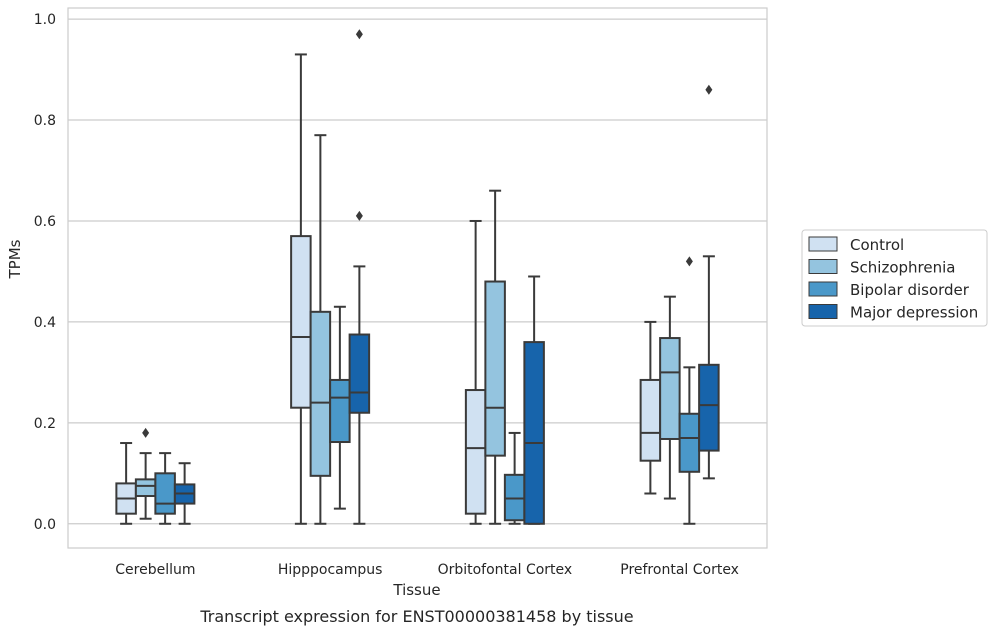 The width and height of the screenshot is (997, 634). What do you see at coordinates (902, 268) in the screenshot?
I see `legend-entry-label: Schizophrenia` at bounding box center [902, 268].